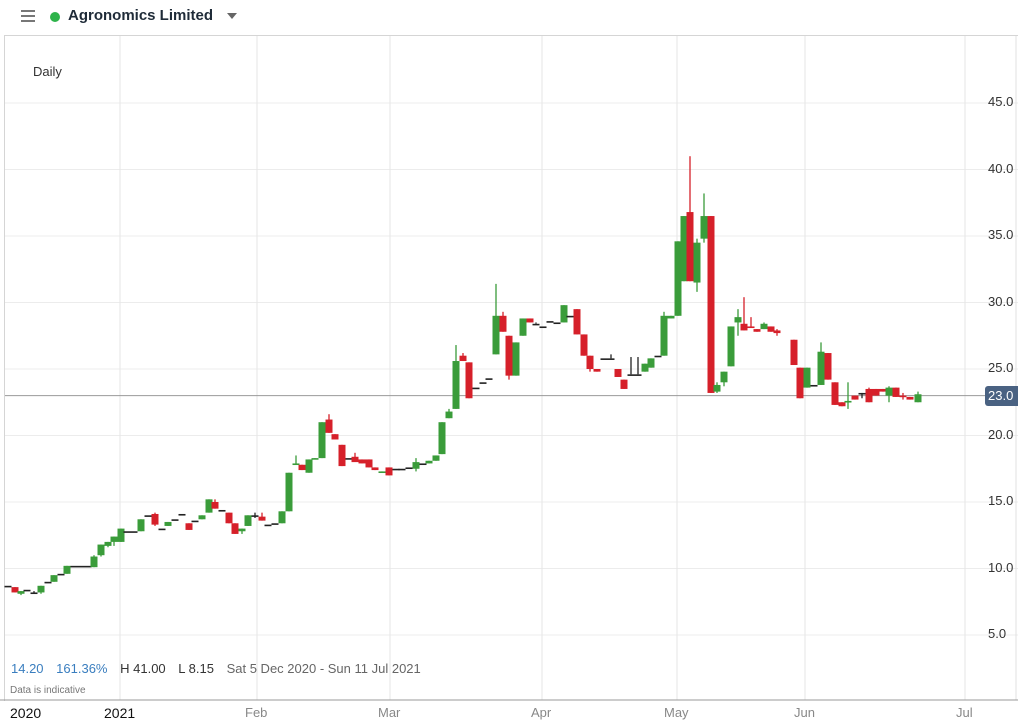 This screenshot has width=1018, height=727. What do you see at coordinates (47, 71) in the screenshot?
I see `interval-label: Daily` at bounding box center [47, 71].